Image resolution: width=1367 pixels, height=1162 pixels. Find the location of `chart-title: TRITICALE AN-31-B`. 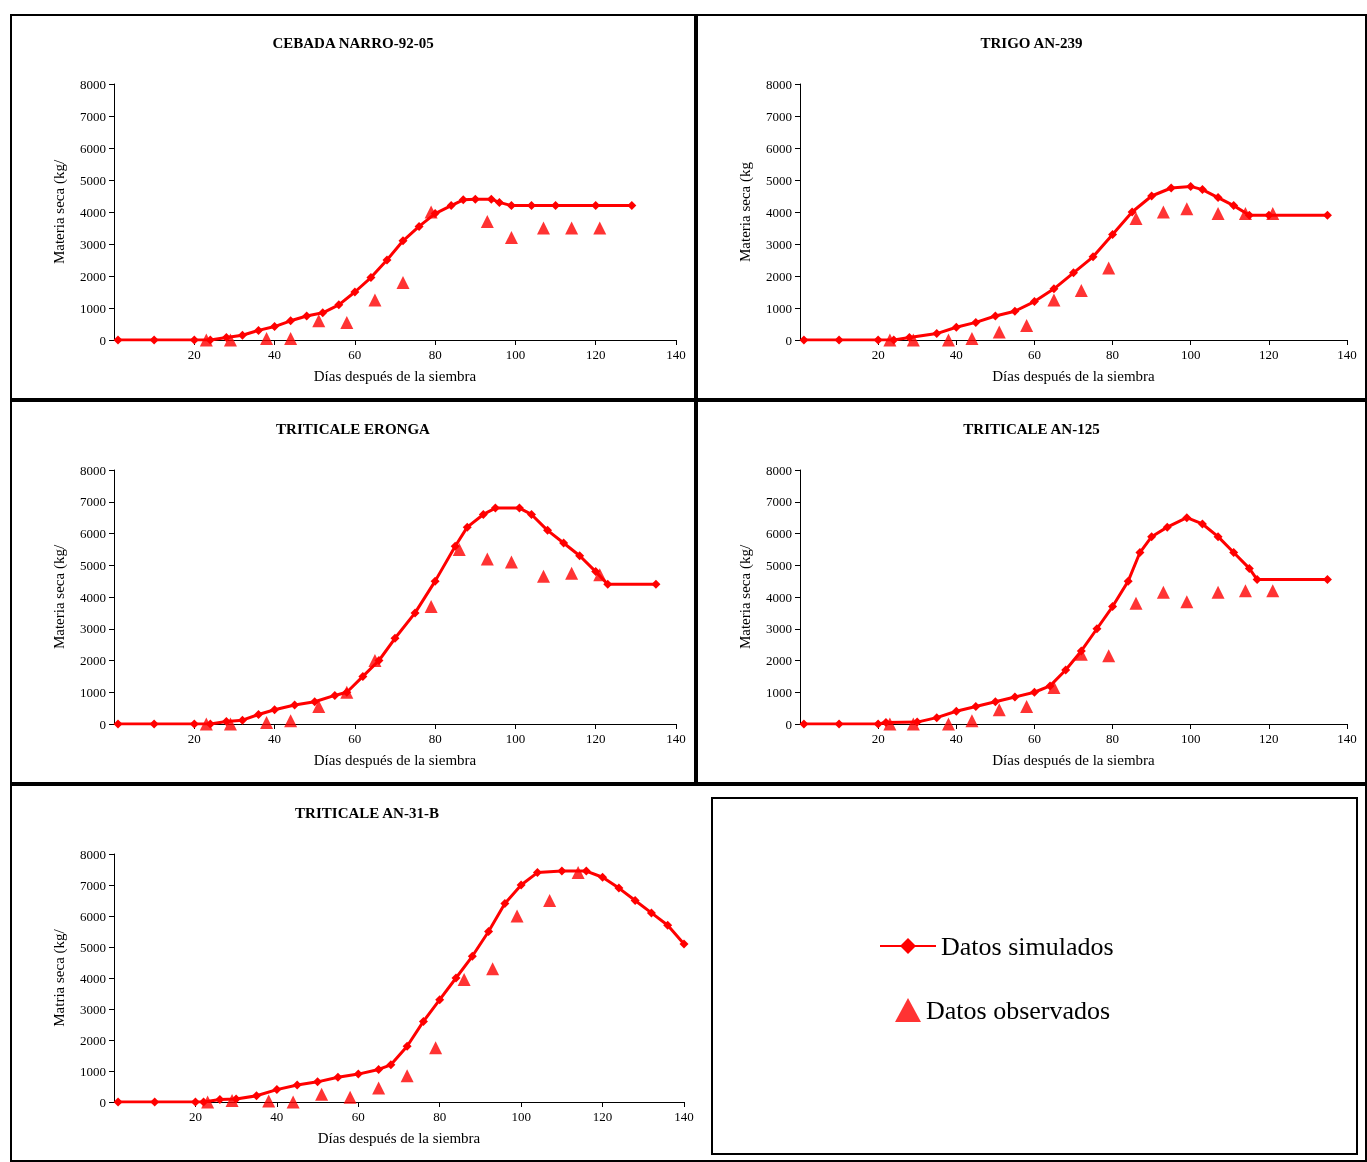

chart-title: TRITICALE AN-31-B is located at coordinates (367, 812).